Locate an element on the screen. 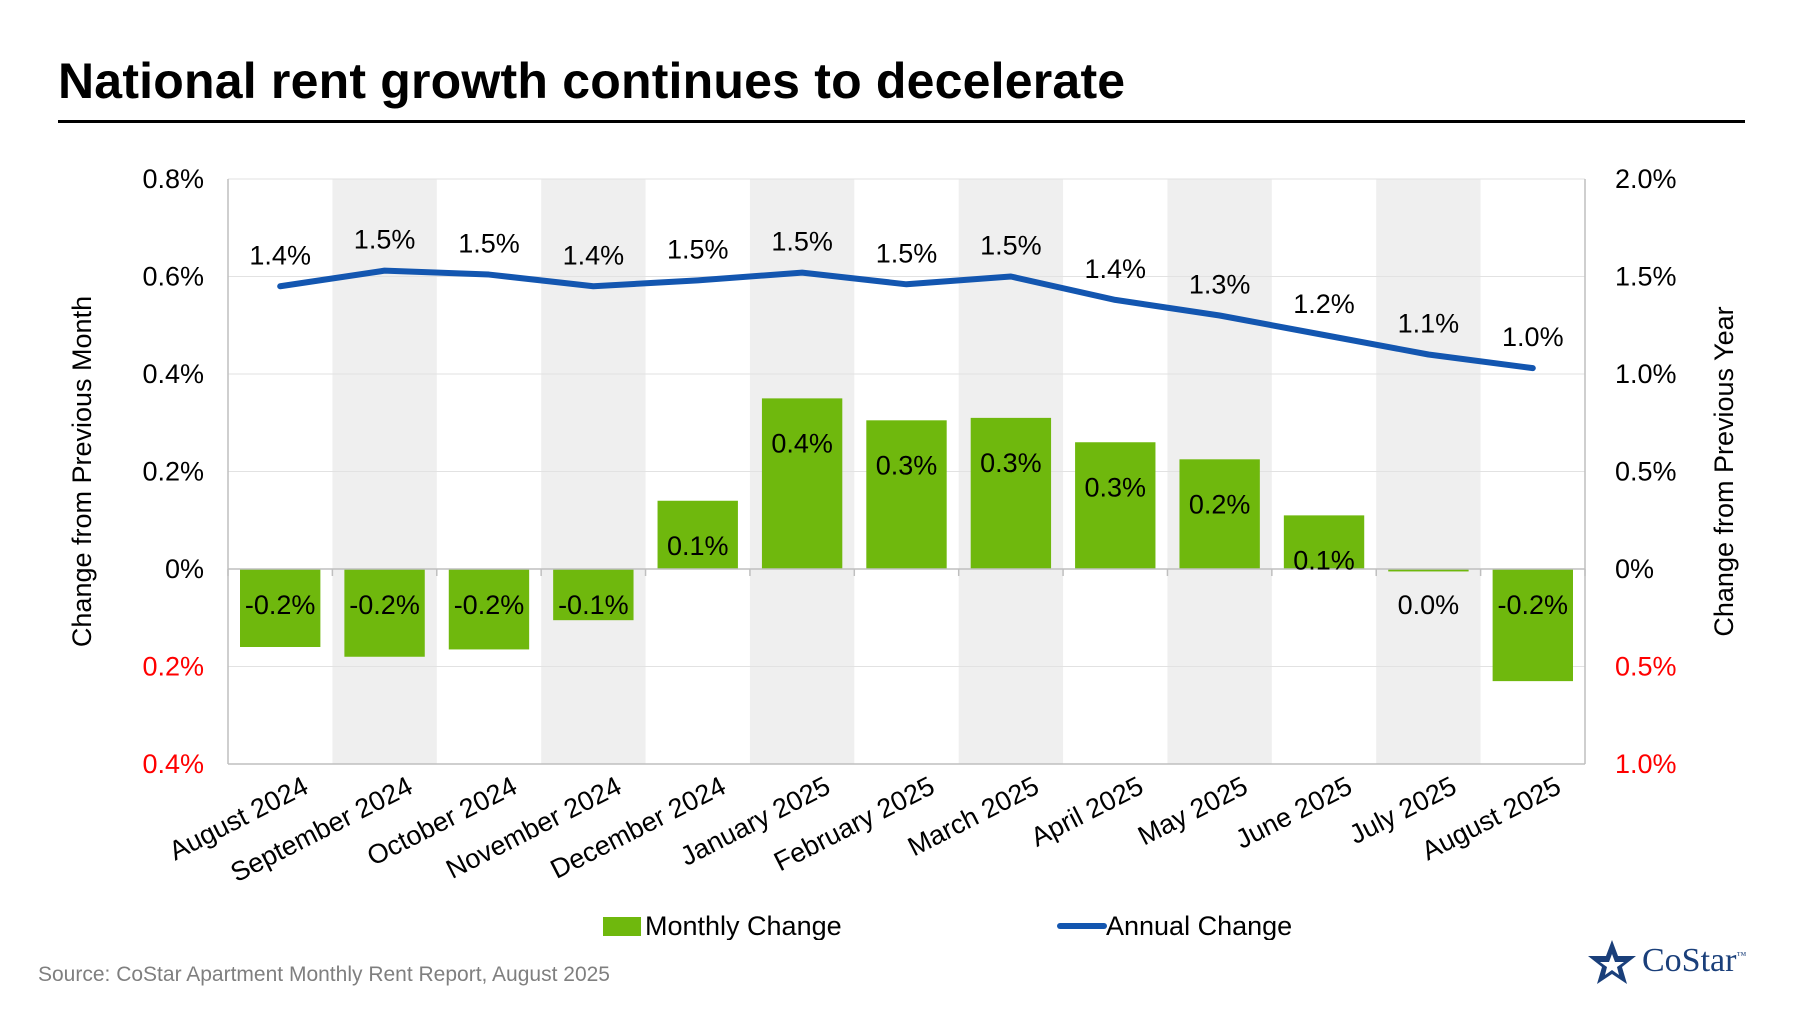  annual-change-label: 1.3% is located at coordinates (1220, 285).